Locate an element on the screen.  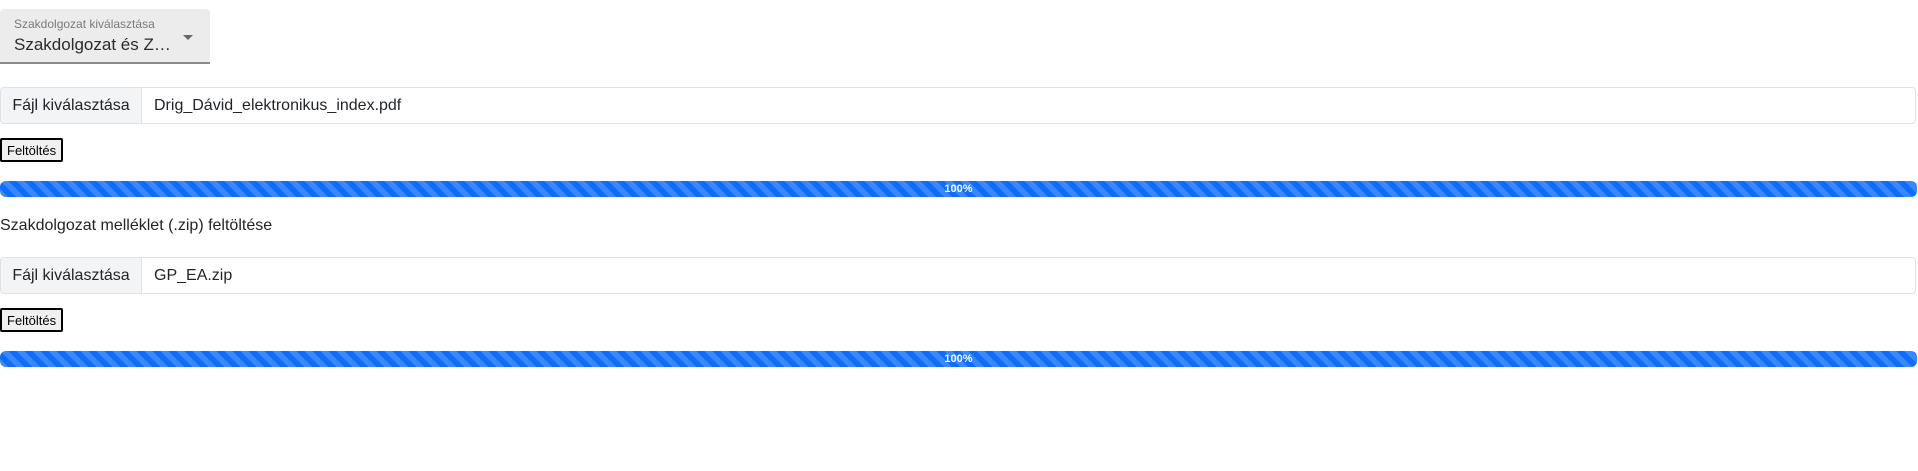
thesis-select-label: Szakdolgozat kiválasztása is located at coordinates (84, 24).